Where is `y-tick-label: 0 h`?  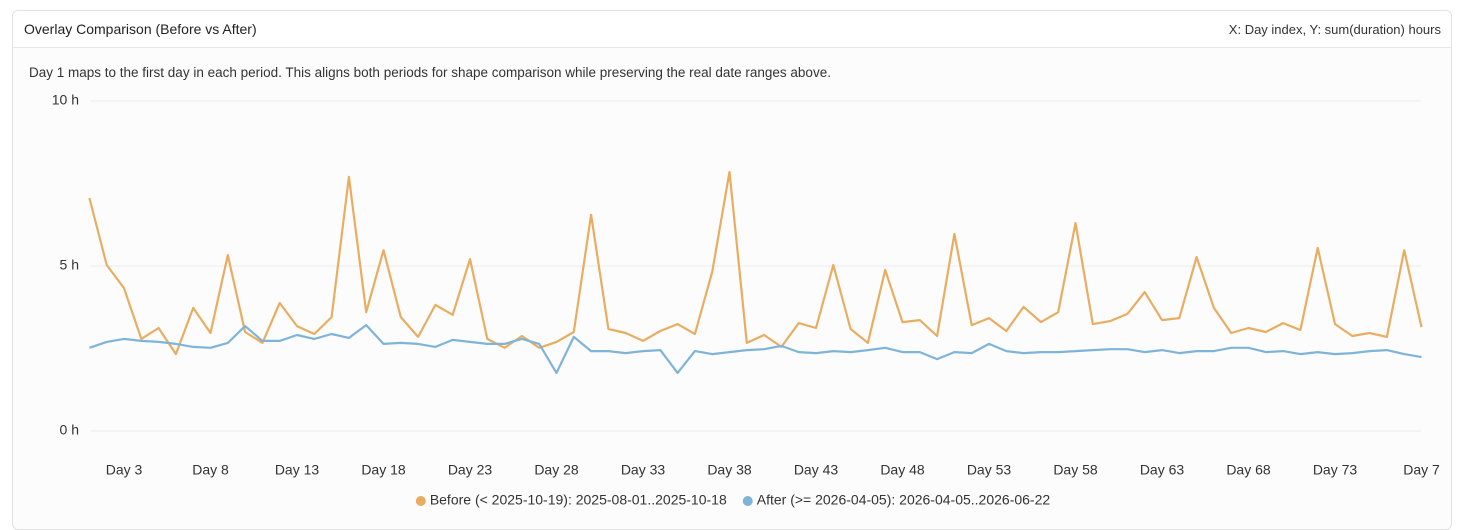 y-tick-label: 0 h is located at coordinates (69, 430).